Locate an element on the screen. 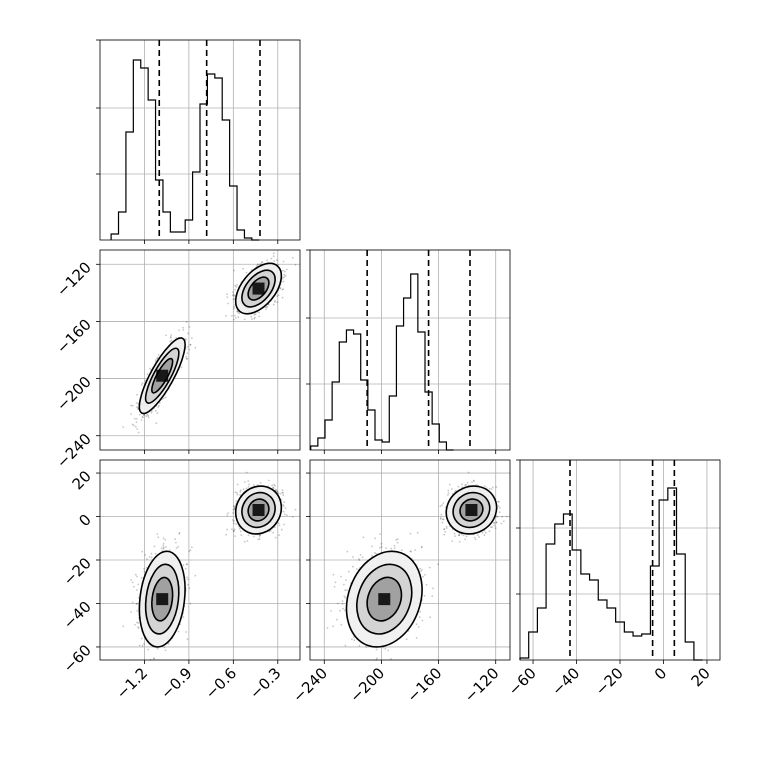 Image resolution: width=760 pixels, height=760 pixels. x-tick-label: −0.6 is located at coordinates (221, 683).